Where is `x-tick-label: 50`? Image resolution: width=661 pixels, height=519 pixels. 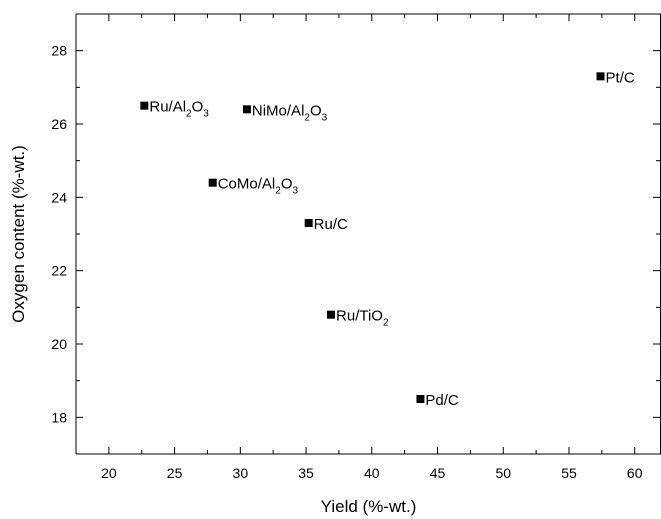
x-tick-label: 50 is located at coordinates (503, 473).